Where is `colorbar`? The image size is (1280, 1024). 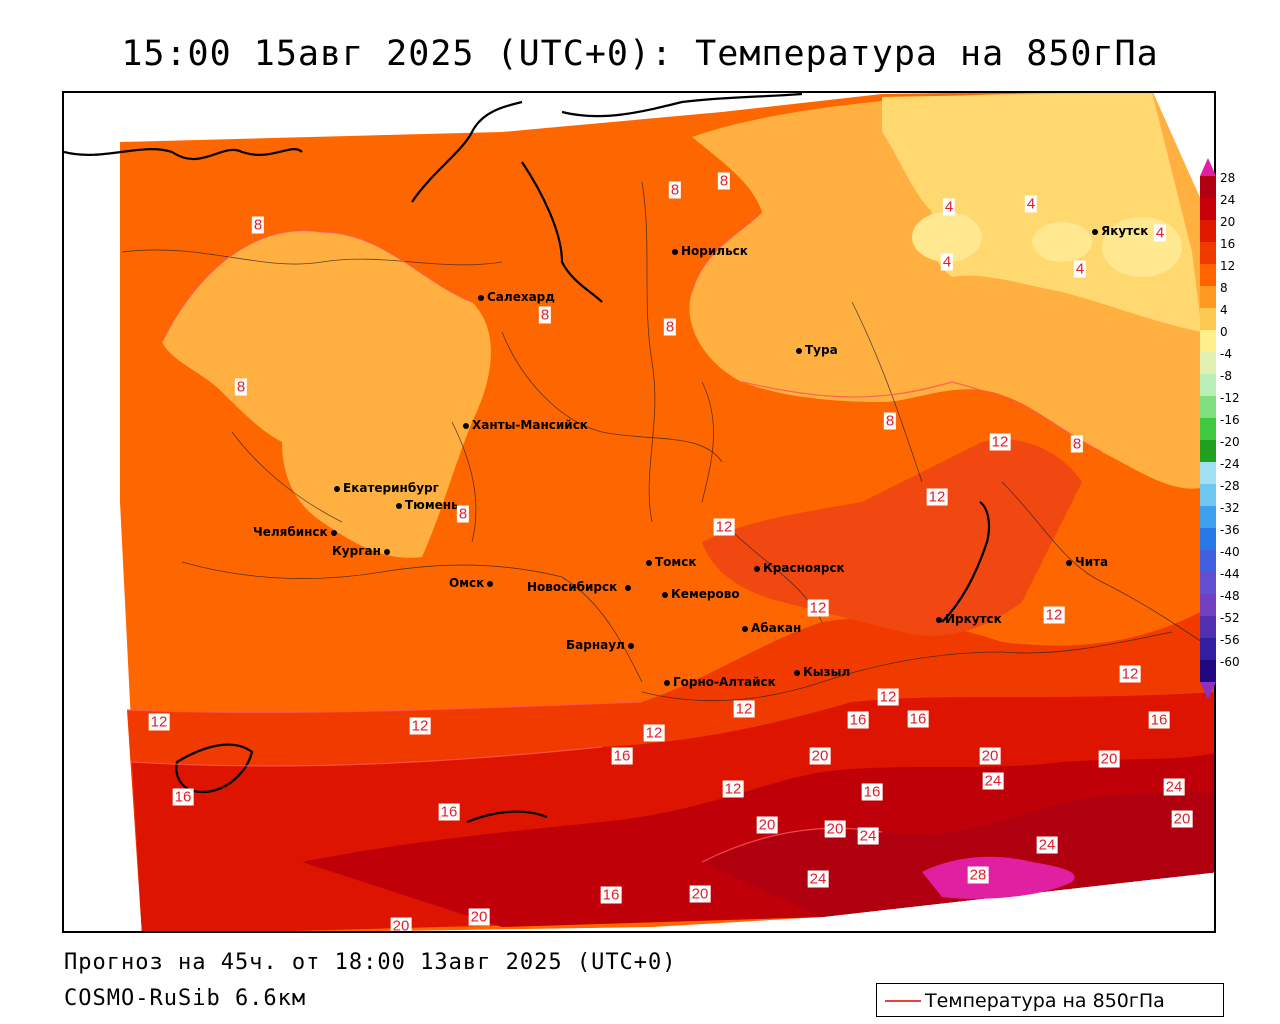 colorbar is located at coordinates (1208, 429).